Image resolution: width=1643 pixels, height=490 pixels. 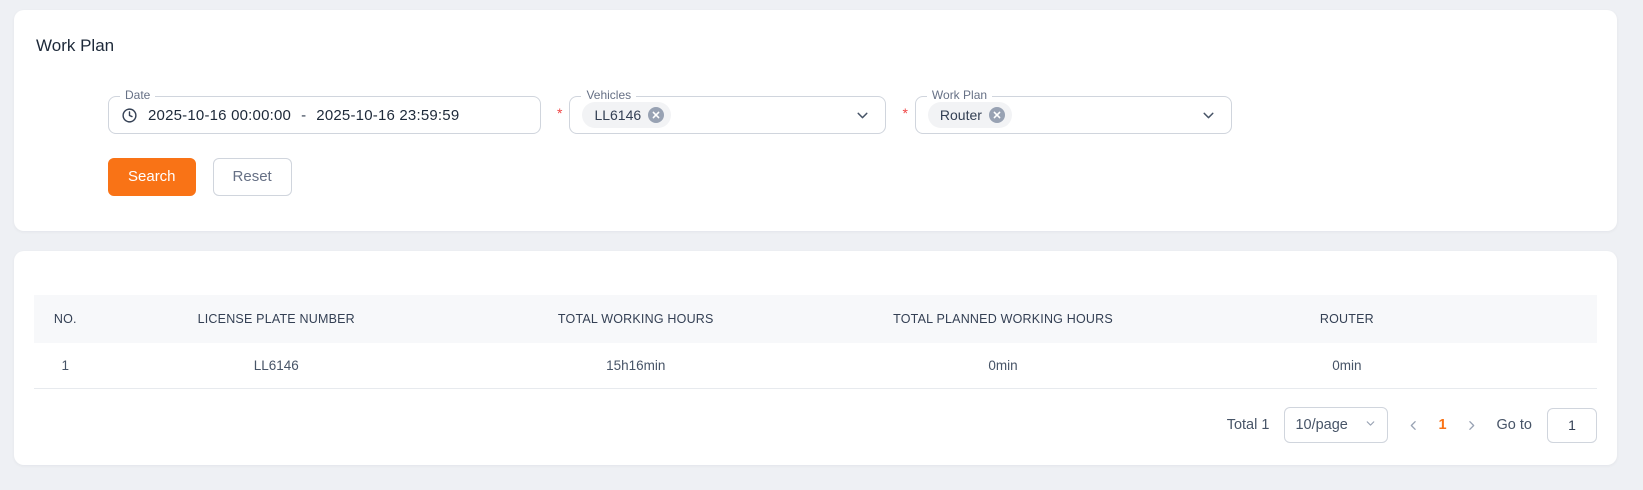 What do you see at coordinates (1321, 425) in the screenshot?
I see `page-size-value: 10/page` at bounding box center [1321, 425].